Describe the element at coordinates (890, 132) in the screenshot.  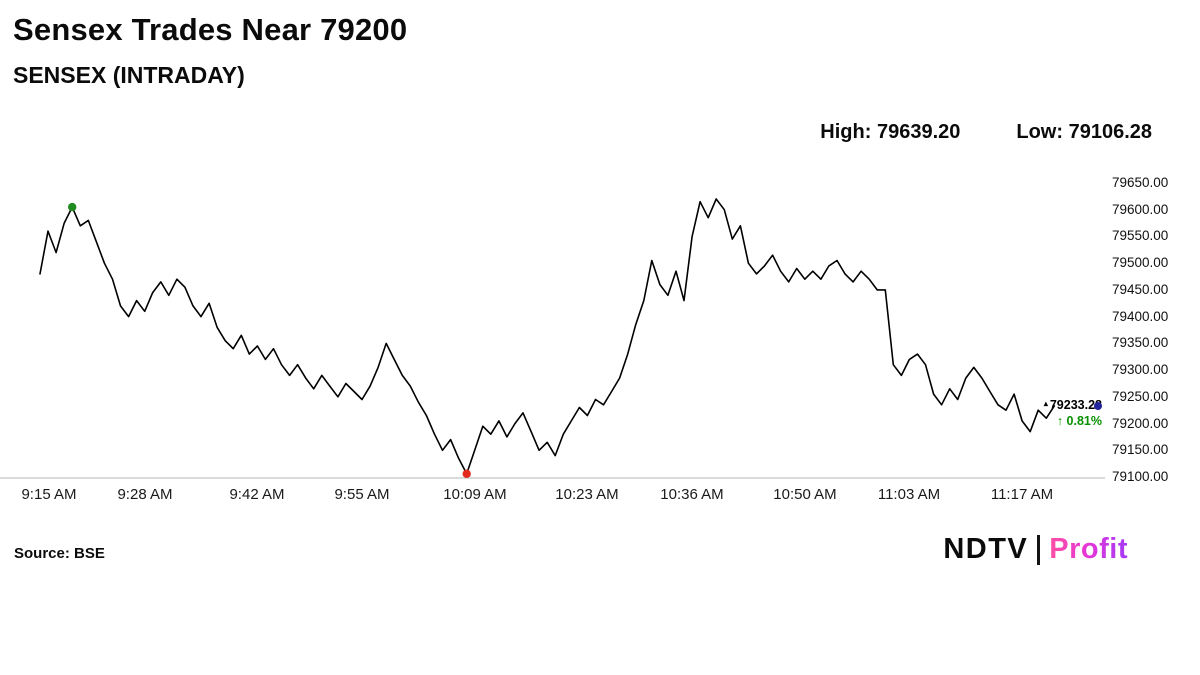
I see `high-value: High: 79639.20` at that location.